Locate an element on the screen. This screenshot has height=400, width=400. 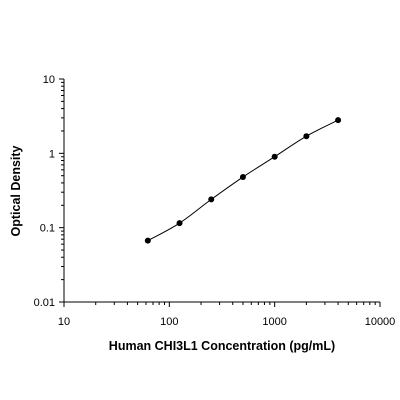
y-tick-label: 0.01 is located at coordinates (44, 303).